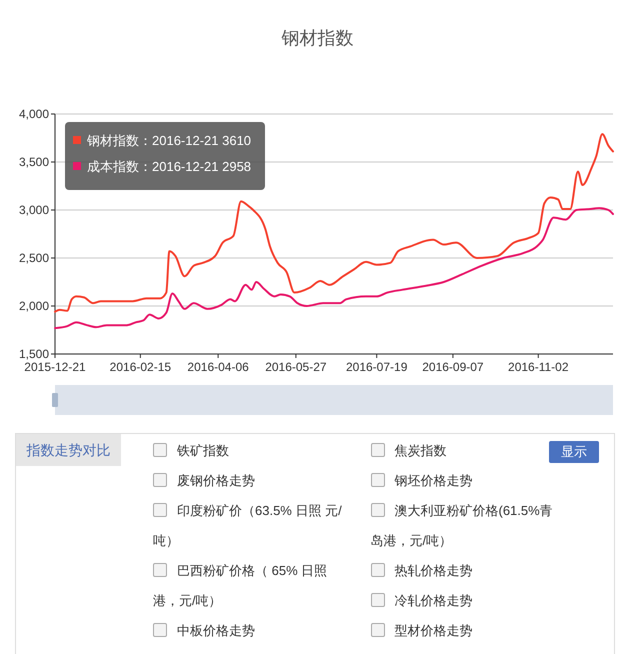 This screenshot has height=654, width=635. What do you see at coordinates (55, 367) in the screenshot?
I see `x-tick-label: 2015-12-21` at bounding box center [55, 367].